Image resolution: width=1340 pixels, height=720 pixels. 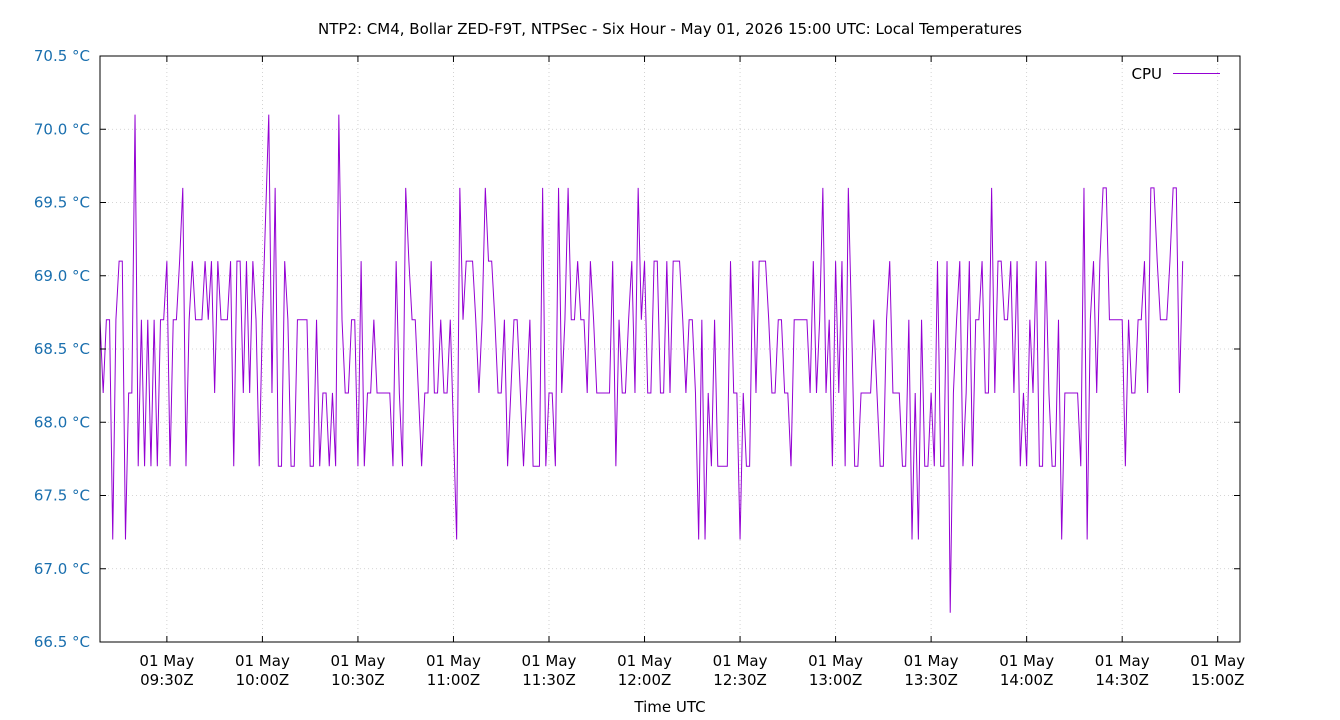 I want to click on x-tick-label-time: 12:30Z, so click(x=740, y=680).